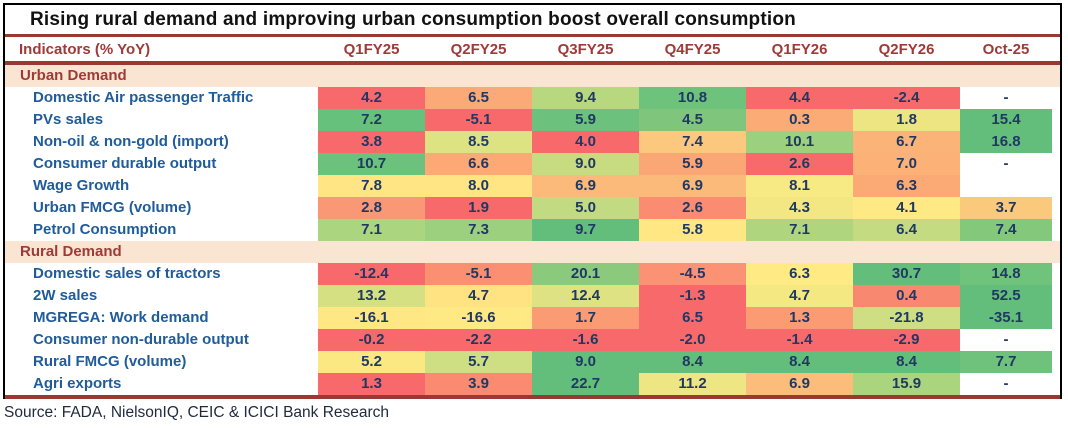  Describe the element at coordinates (478, 186) in the screenshot. I see `value-cell: 8.0` at that location.